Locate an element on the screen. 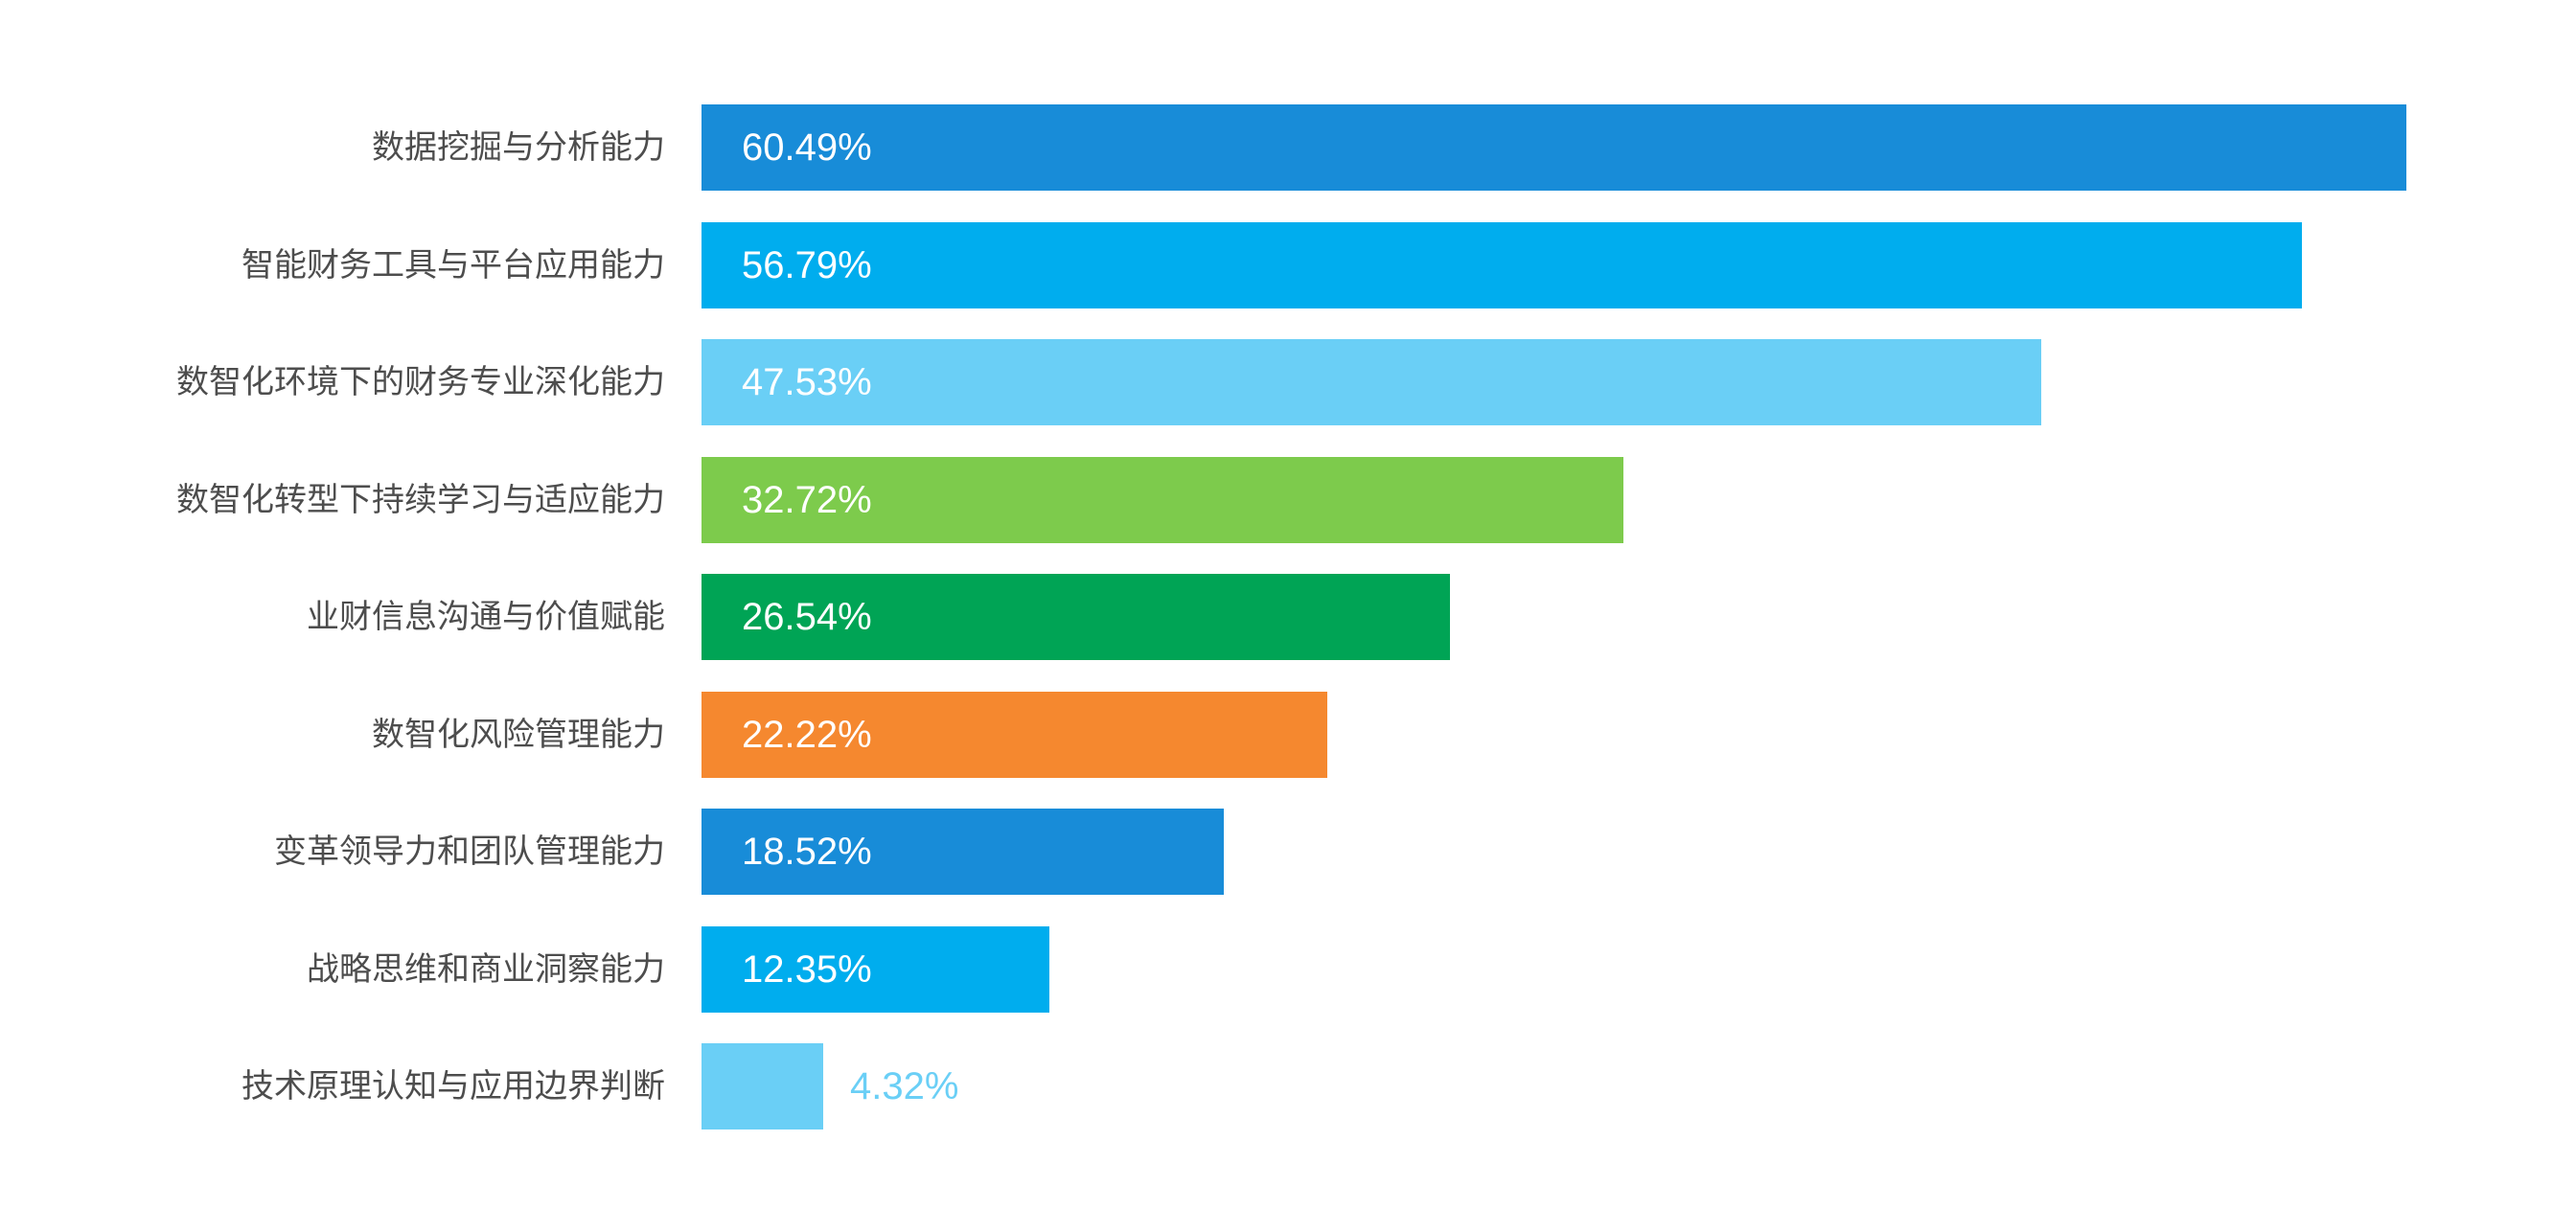 The height and width of the screenshot is (1232, 2576). bar-row: 业财信息沟通与价值赋能 26.54% is located at coordinates (1288, 617).